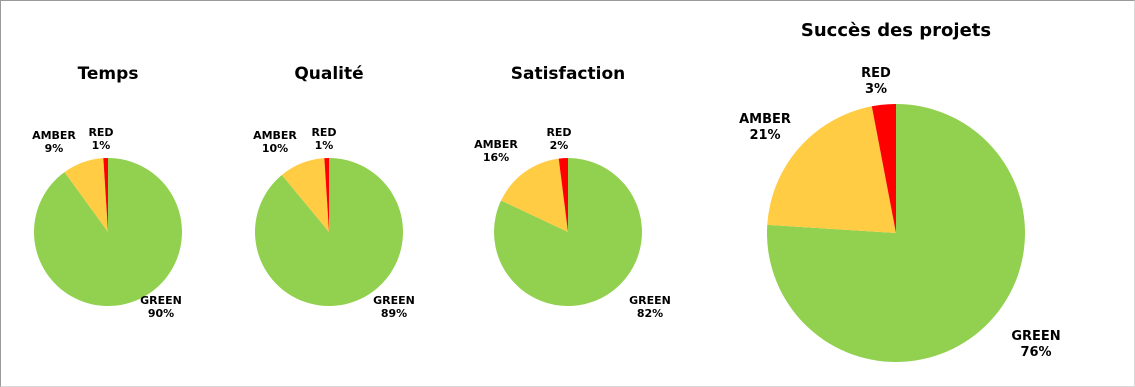  What do you see at coordinates (275, 135) in the screenshot?
I see `slice-label-amber-qualite: AMBER` at bounding box center [275, 135].